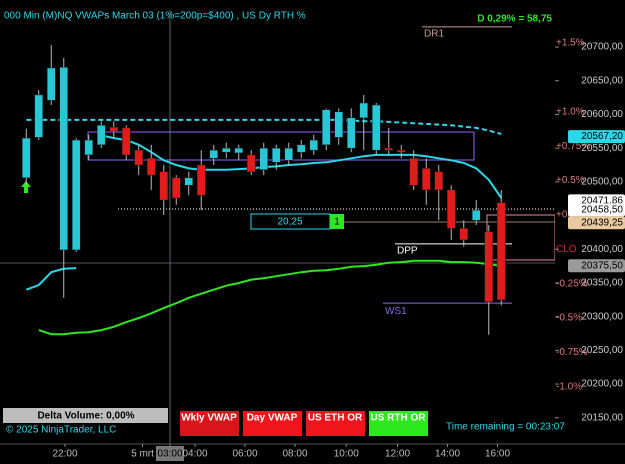  I want to click on buttons: Wkly VWAP Day VWAP US ETH OR US RTH OR, so click(304, 423).